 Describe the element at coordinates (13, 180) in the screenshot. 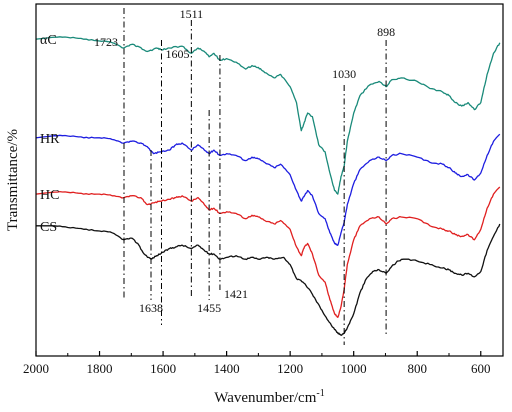

I see `y-axis-title: Transmittance/%` at that location.